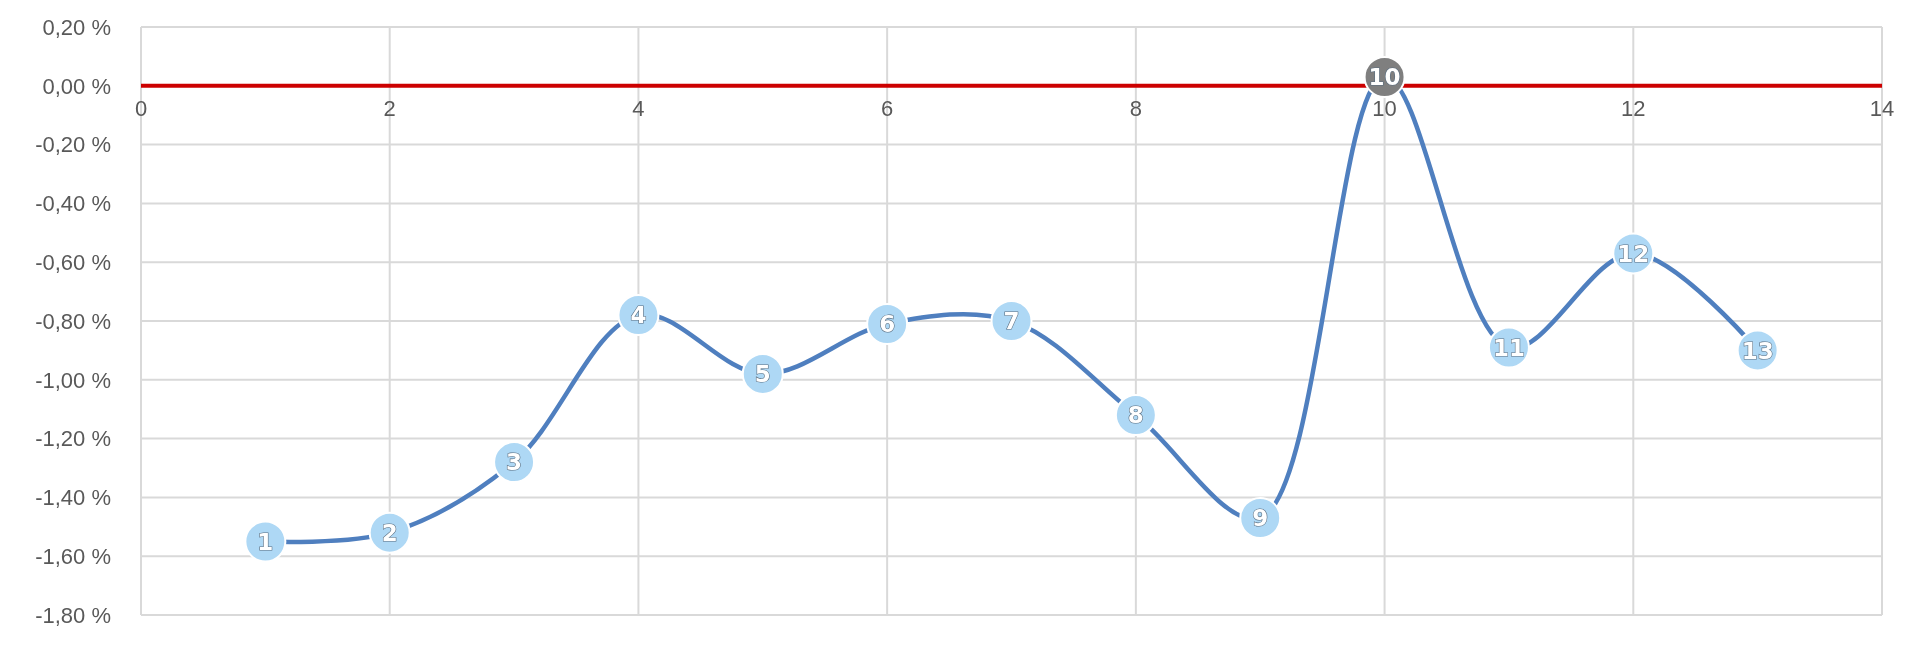  I want to click on y-tick-label: -0,60 %, so click(73, 262).